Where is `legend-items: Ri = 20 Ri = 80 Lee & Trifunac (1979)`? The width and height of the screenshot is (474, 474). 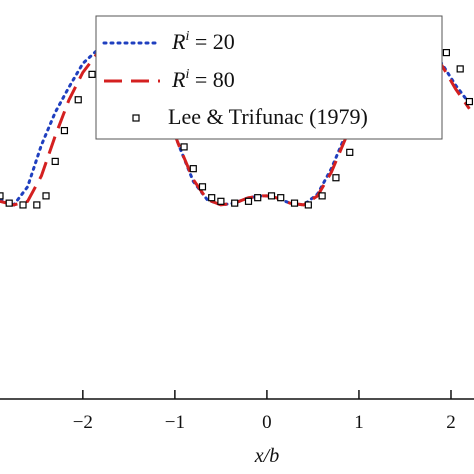
legend-items: Ri = 20 Ri = 80 Lee & Trifunac (1979) is located at coordinates (235, 79).